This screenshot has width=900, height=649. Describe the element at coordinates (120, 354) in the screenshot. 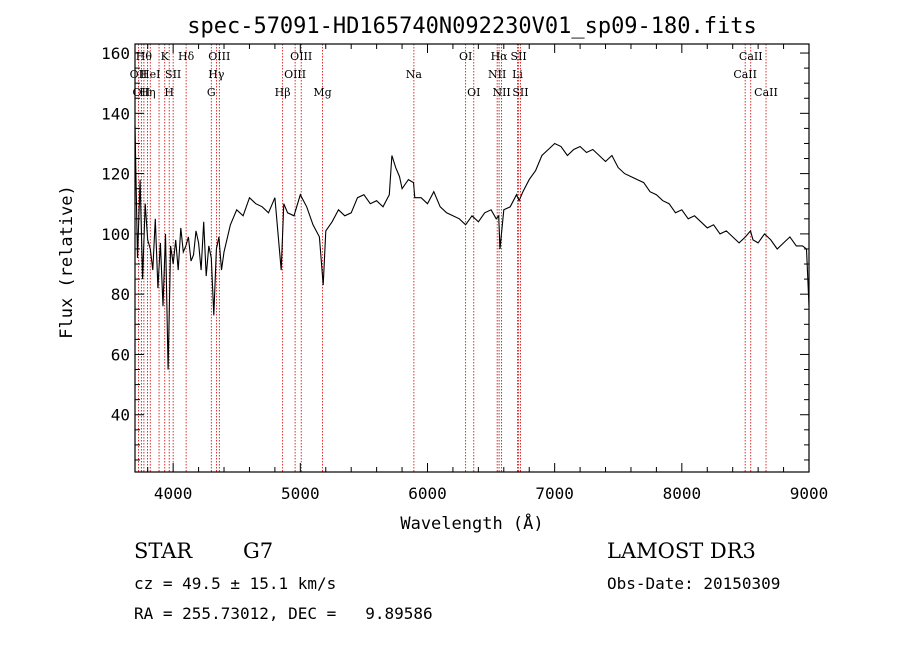

I see `y-tick-label: 60` at that location.